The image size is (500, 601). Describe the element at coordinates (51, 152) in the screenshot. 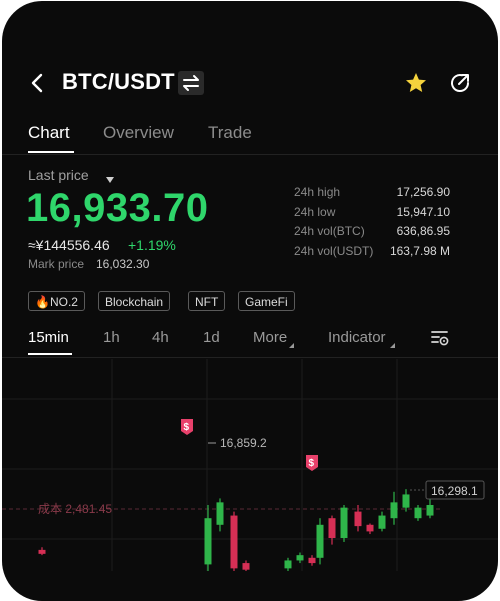

I see `active-tab-indicator` at that location.